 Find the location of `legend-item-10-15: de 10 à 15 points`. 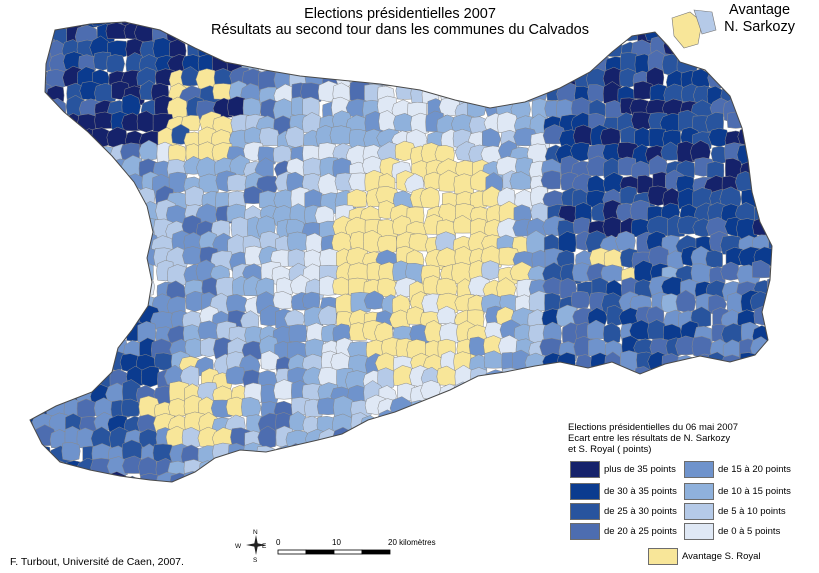

legend-item-10-15: de 10 à 15 points is located at coordinates (737, 491).